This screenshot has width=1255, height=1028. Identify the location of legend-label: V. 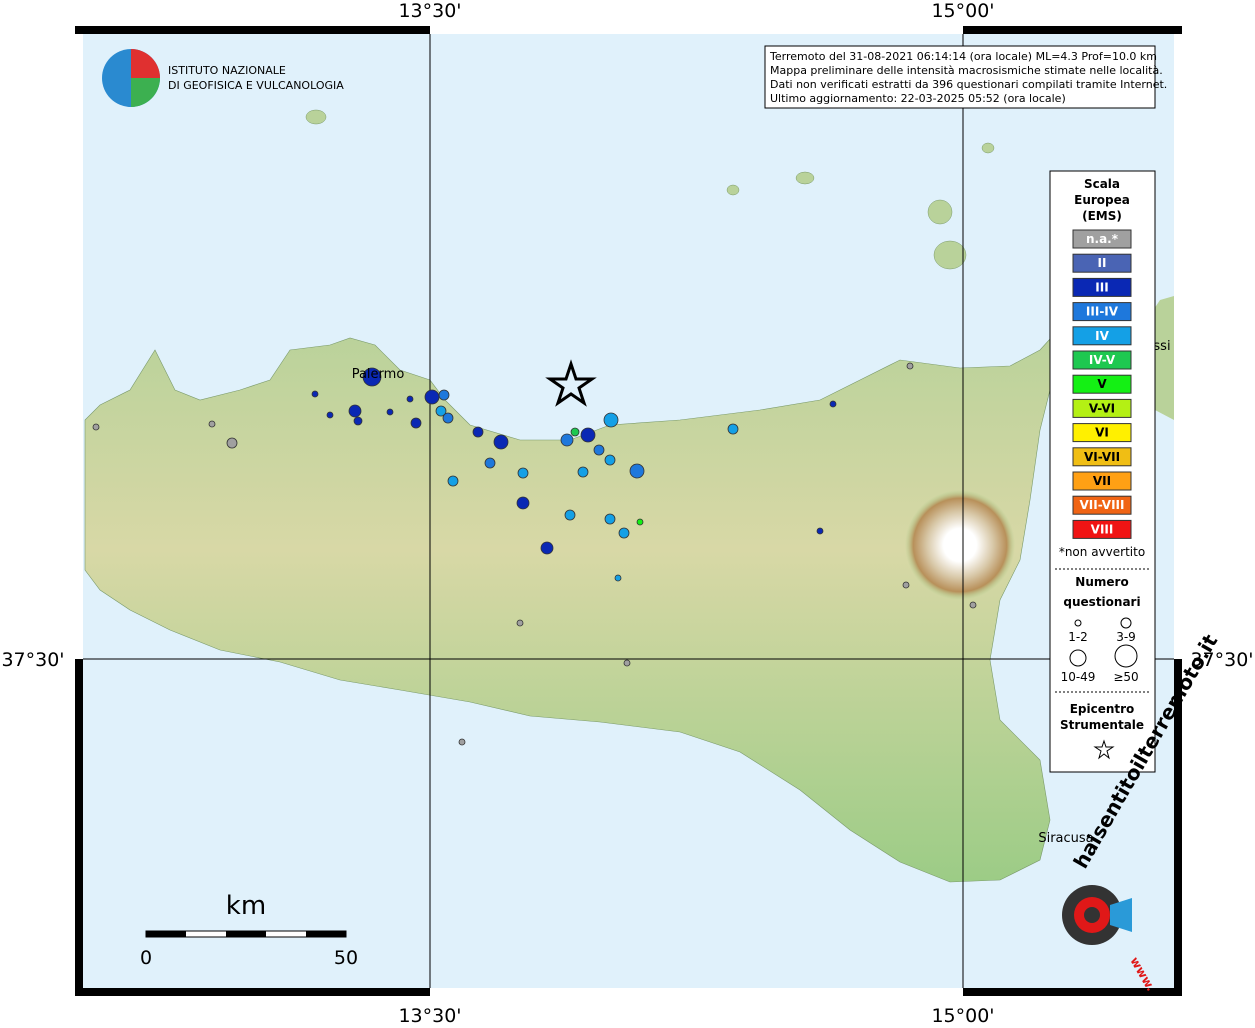
(1102, 384).